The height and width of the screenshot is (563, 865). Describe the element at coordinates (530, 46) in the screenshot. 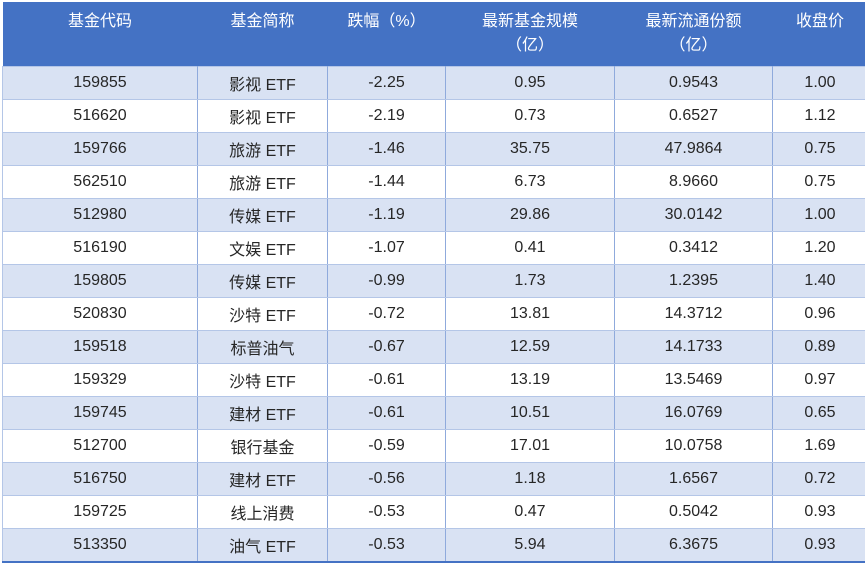

I see `header-fund-size-unit: （亿）` at that location.